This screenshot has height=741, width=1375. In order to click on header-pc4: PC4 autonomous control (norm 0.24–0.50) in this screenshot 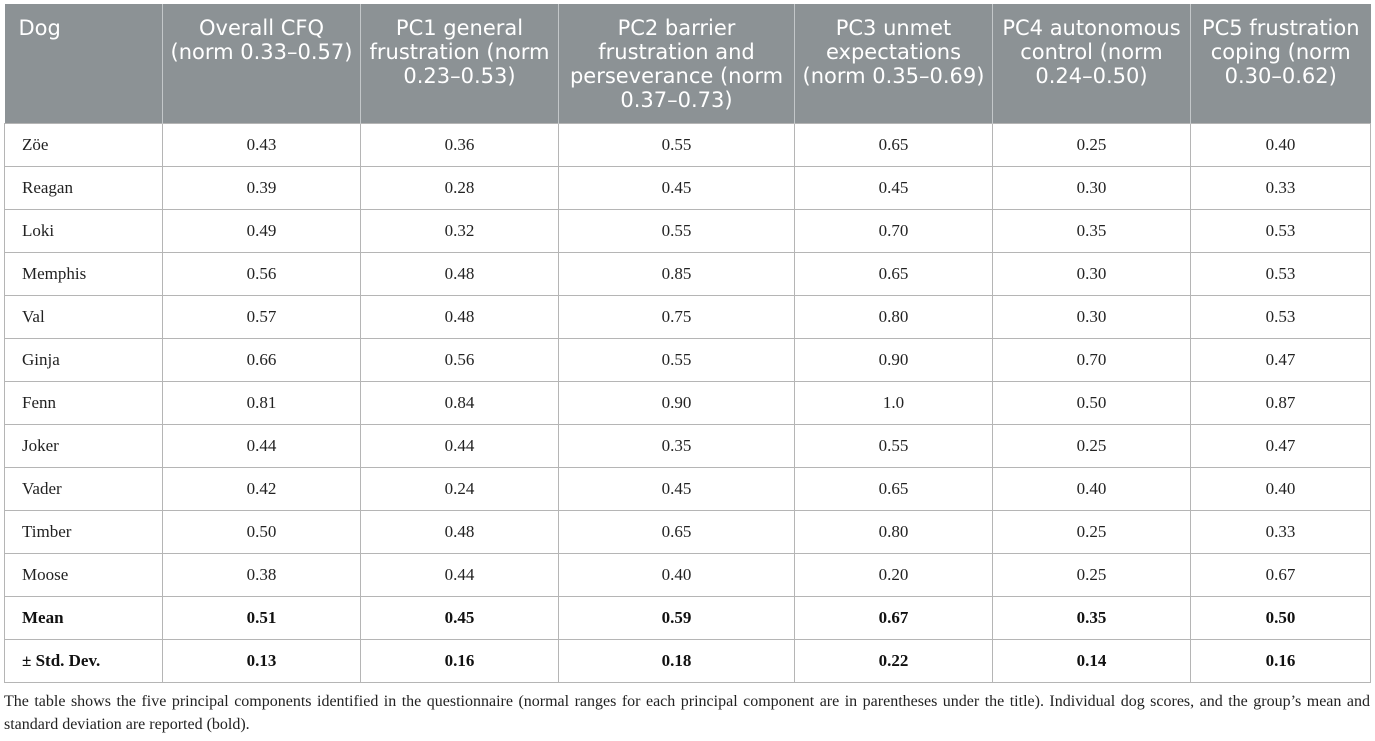, I will do `click(1091, 63)`.